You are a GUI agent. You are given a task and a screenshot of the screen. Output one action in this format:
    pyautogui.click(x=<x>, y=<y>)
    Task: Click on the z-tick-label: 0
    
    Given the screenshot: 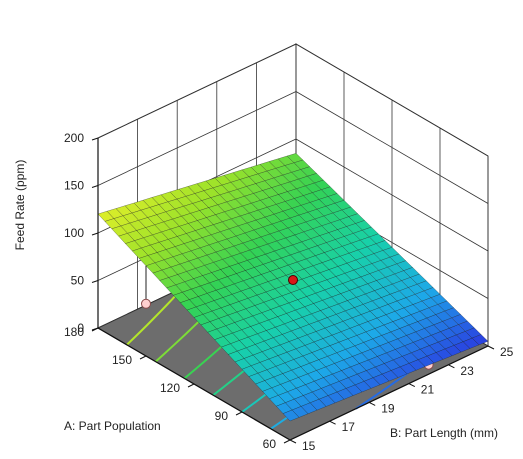 What is the action you would take?
    pyautogui.click(x=80, y=328)
    